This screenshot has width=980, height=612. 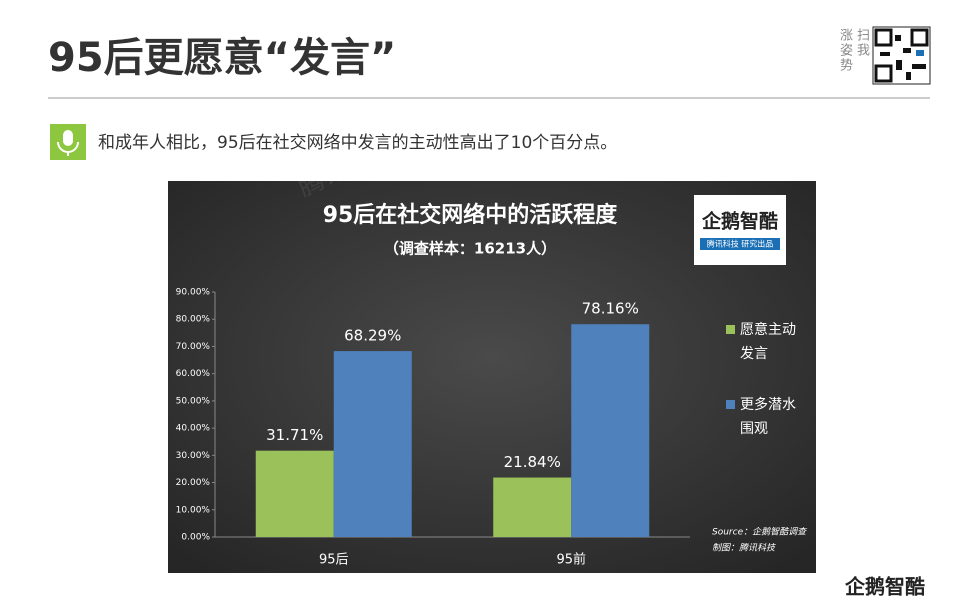 What do you see at coordinates (901, 55) in the screenshot?
I see `qr-code` at bounding box center [901, 55].